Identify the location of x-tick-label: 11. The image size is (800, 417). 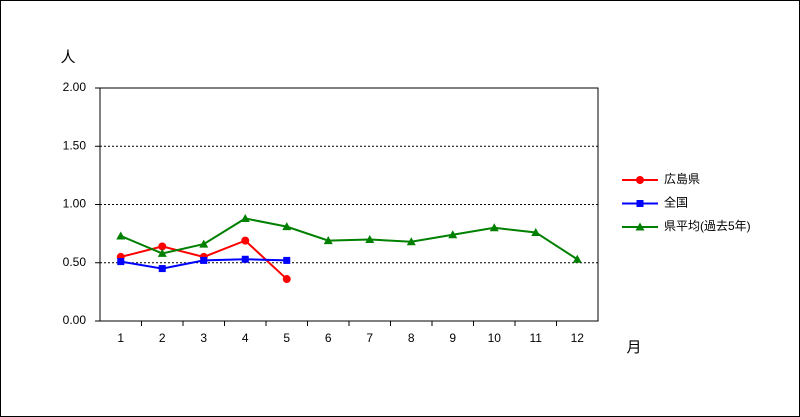
(536, 338).